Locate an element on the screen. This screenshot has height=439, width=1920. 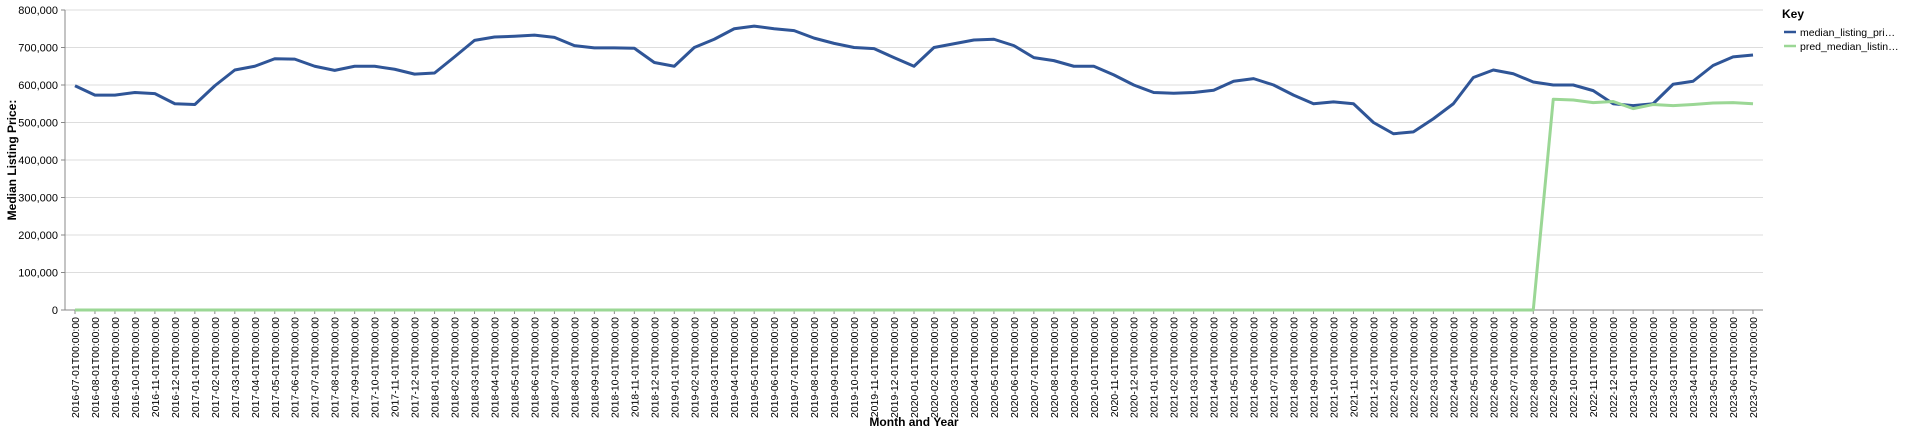
y-tick-label: 800,000 is located at coordinates (38, 11).